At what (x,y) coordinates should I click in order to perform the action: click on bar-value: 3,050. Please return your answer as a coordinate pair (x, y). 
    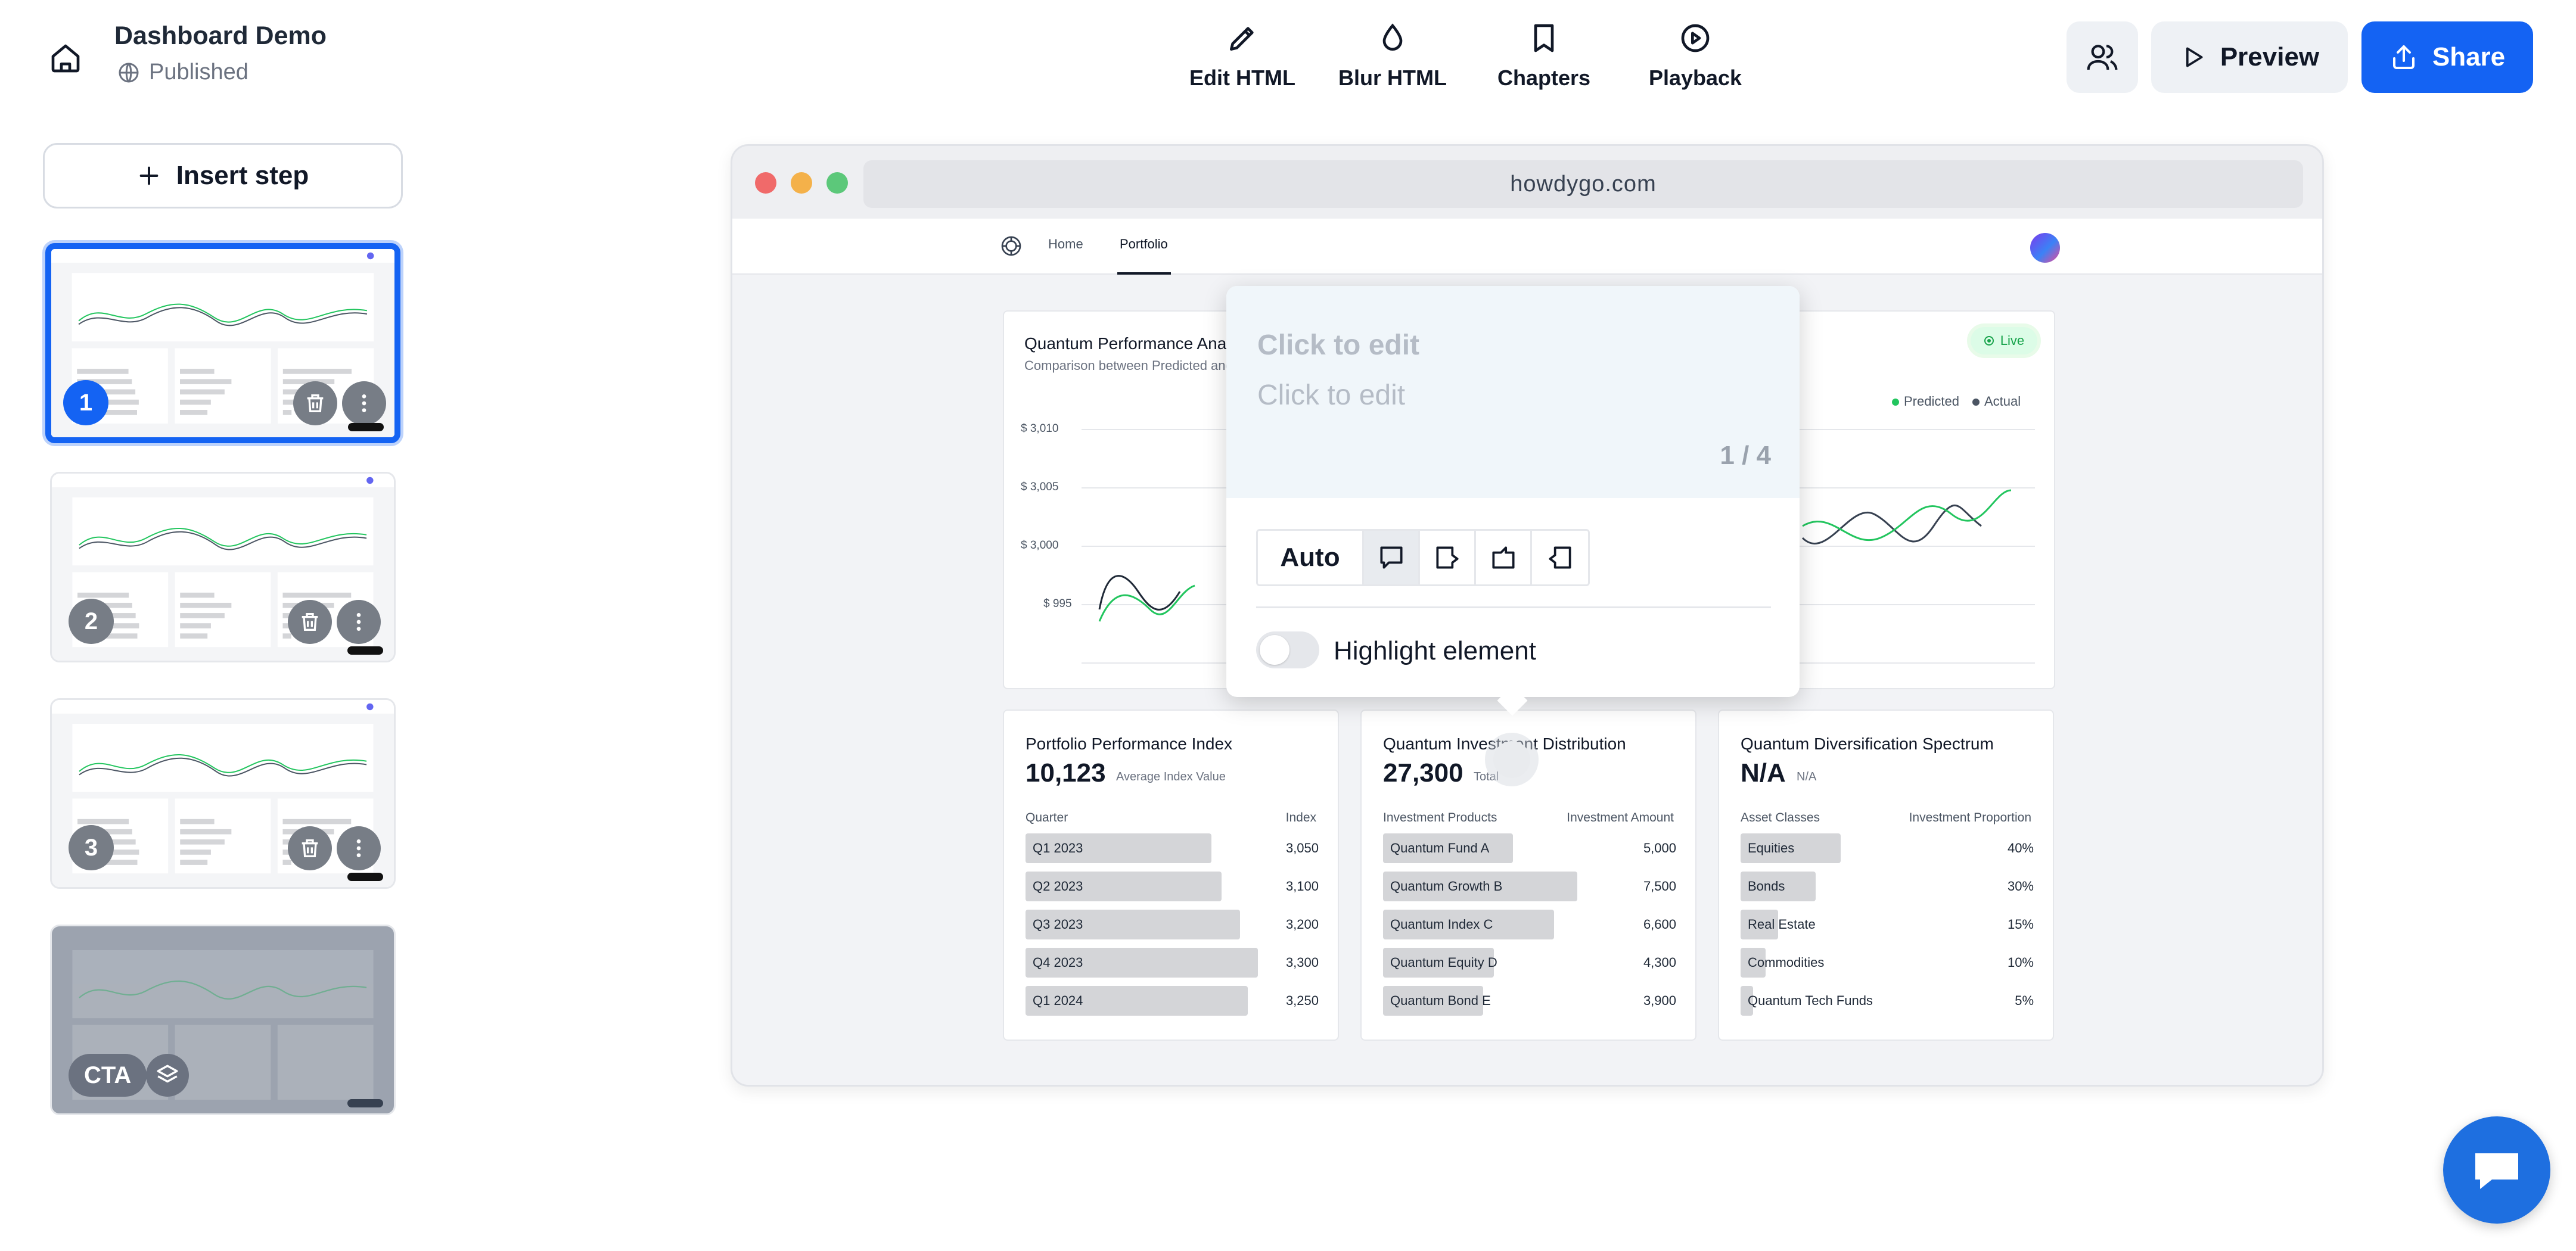
    Looking at the image, I should click on (1302, 848).